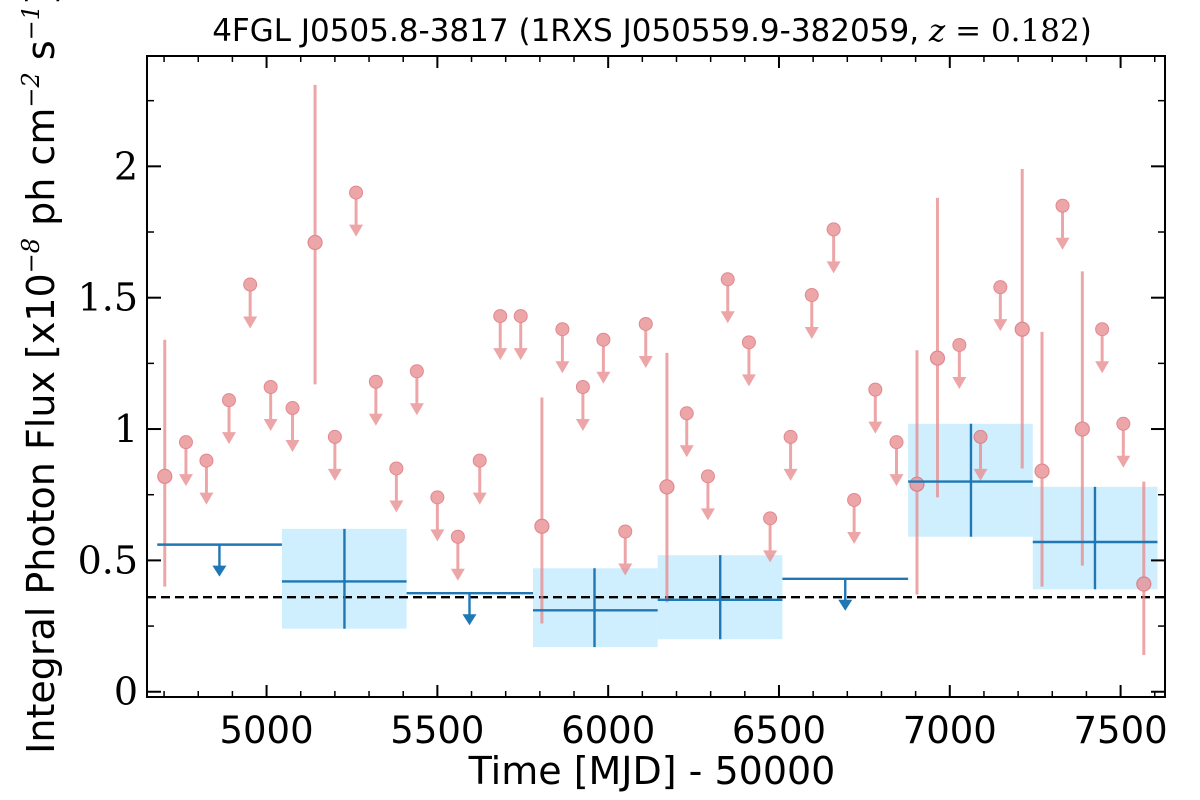 Image resolution: width=1200 pixels, height=800 pixels. I want to click on y-tick-label: 2, so click(126, 166).